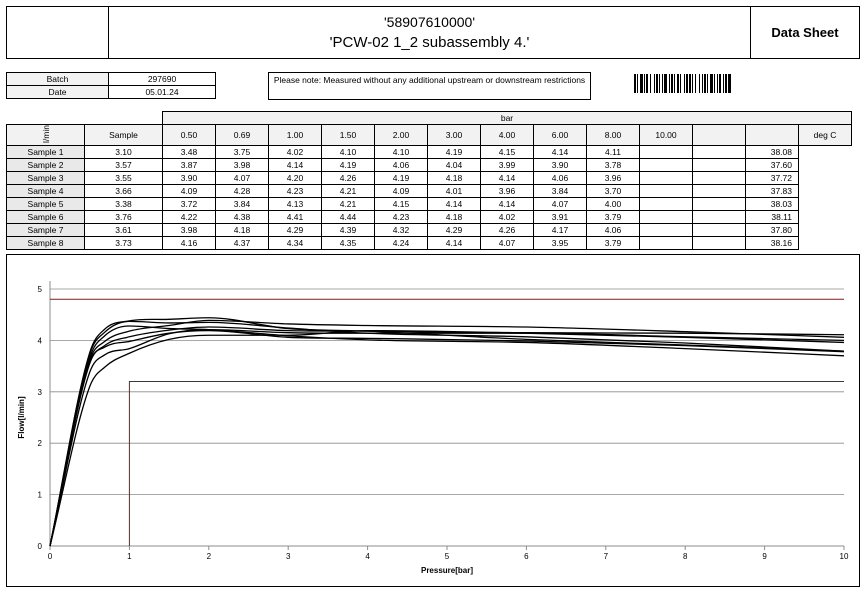  I want to click on flow-value: 4.09, so click(401, 190).